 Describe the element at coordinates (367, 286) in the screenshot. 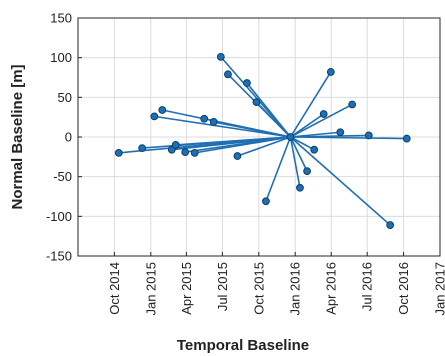

I see `x-tick-label: Jul 2016` at that location.